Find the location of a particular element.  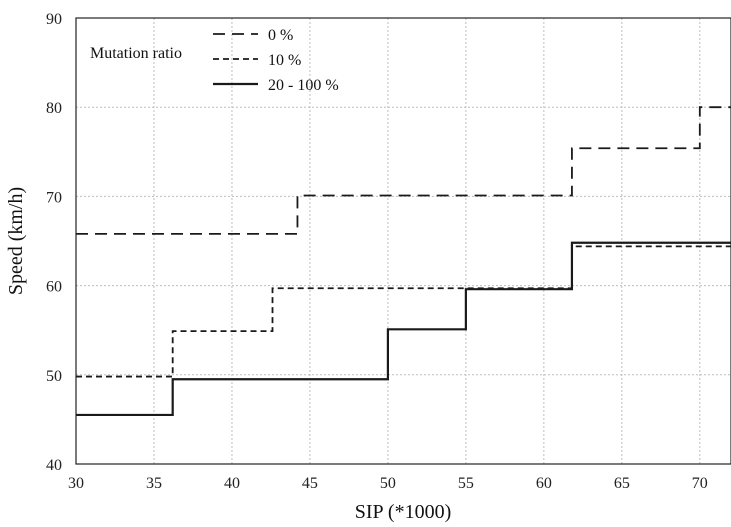

x-tick-label: 50 is located at coordinates (388, 483).